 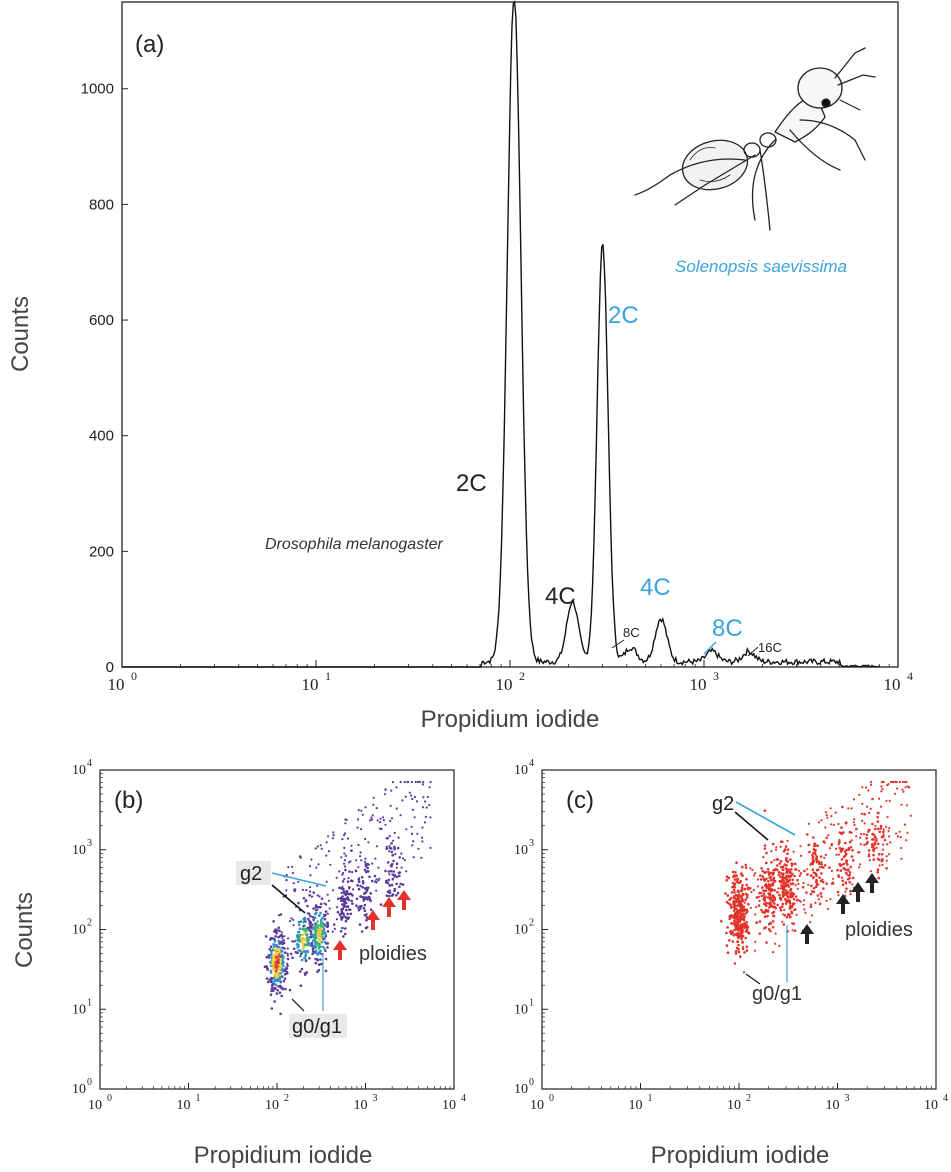 What do you see at coordinates (618, 644) in the screenshot?
I see `arrow-icon` at bounding box center [618, 644].